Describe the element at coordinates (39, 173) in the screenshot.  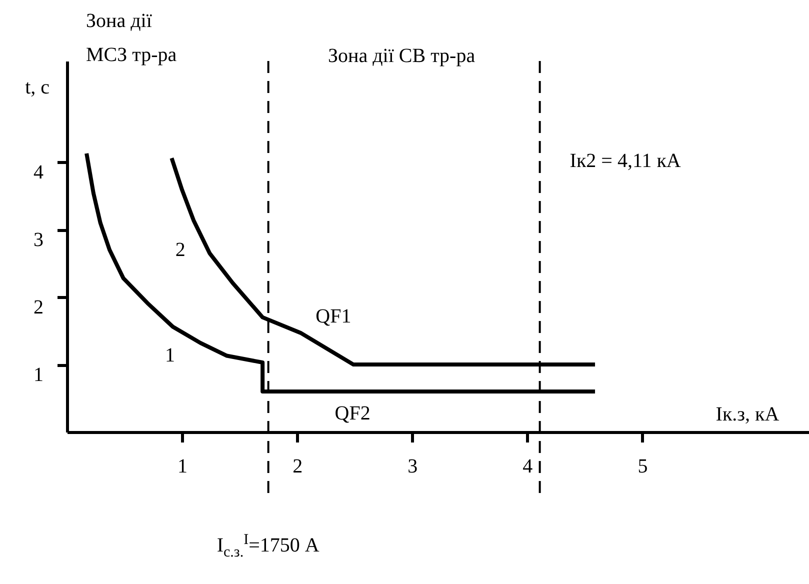
I see `y-tick-label: 4` at that location.